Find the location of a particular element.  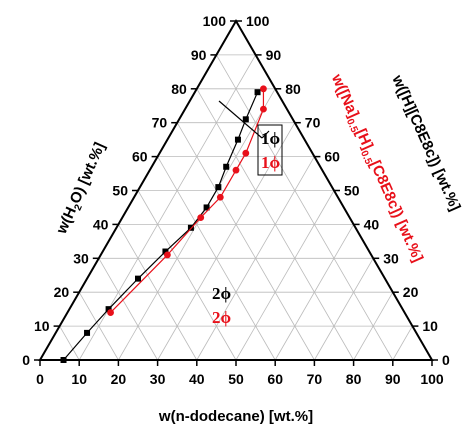

right-tick-label: 10 is located at coordinates (430, 326).